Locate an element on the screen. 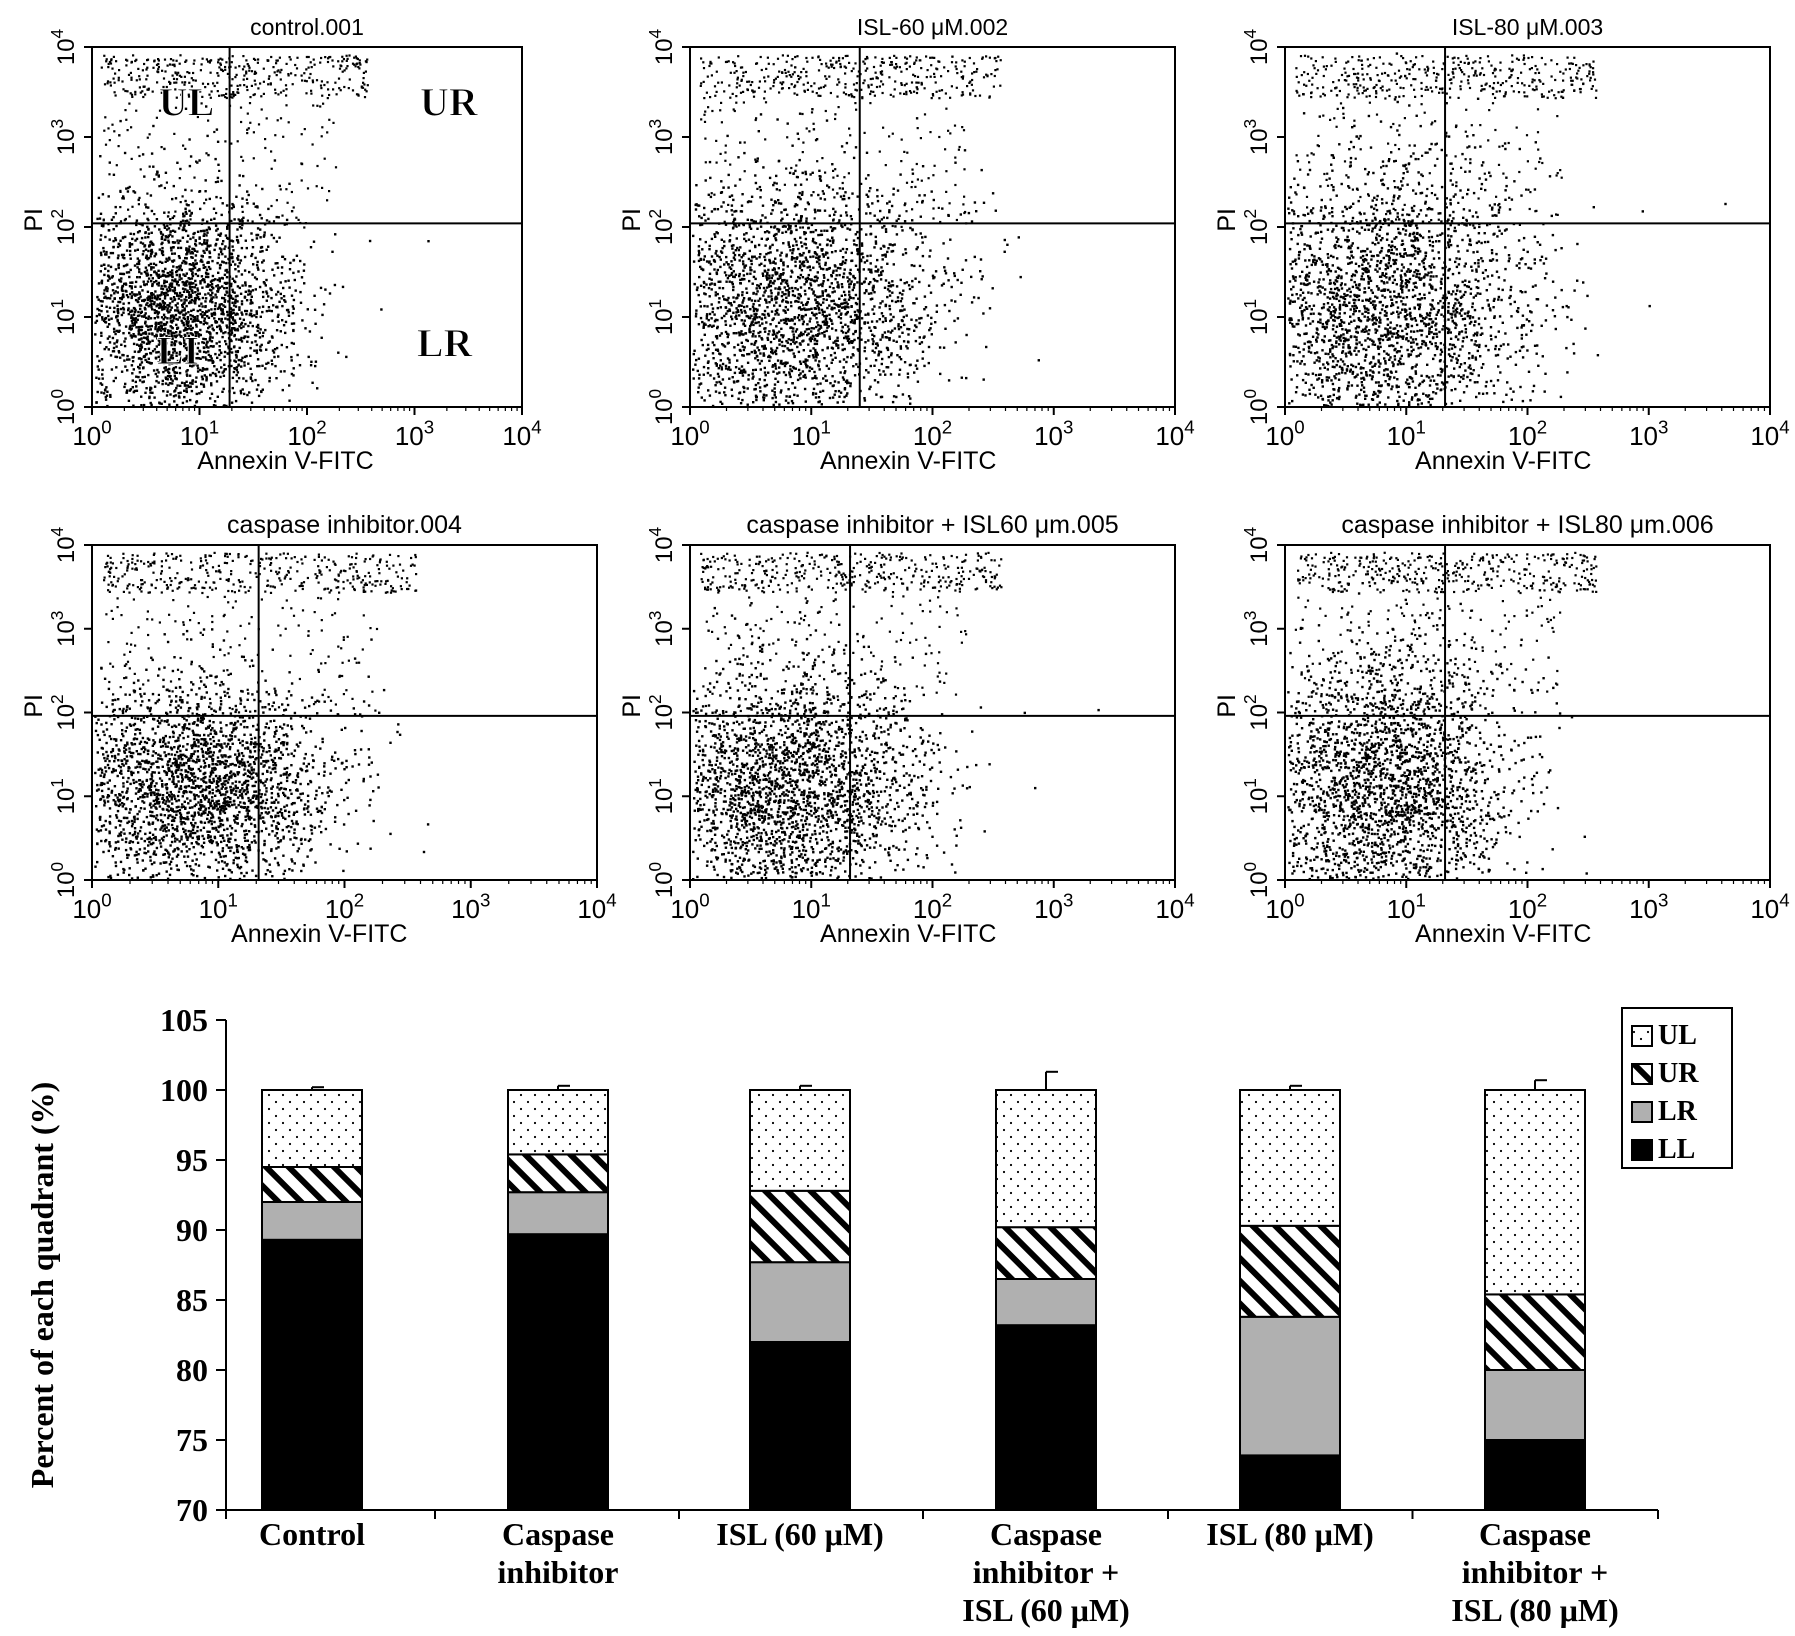 The width and height of the screenshot is (1795, 1636). legend-label: LL is located at coordinates (1676, 1149).